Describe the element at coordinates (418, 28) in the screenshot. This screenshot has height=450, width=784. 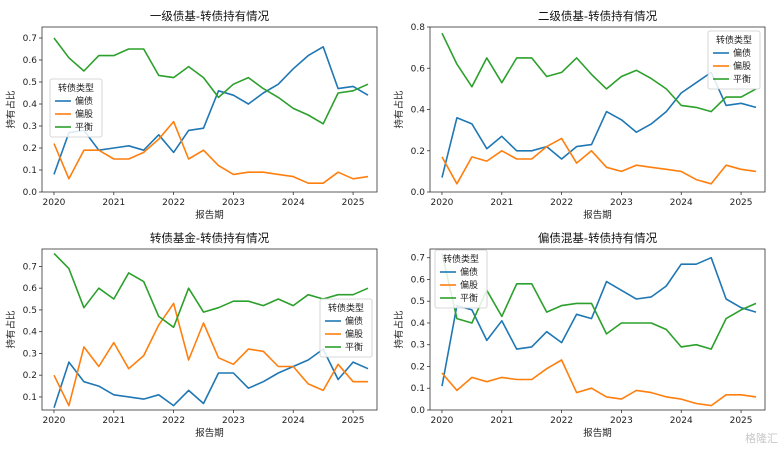
I see `y-tick-label: 0.8` at that location.